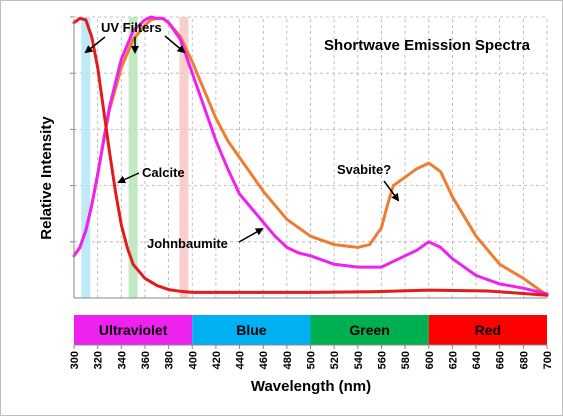 The height and width of the screenshot is (420, 563). Describe the element at coordinates (477, 360) in the screenshot. I see `x-tick-label: 640` at that location.